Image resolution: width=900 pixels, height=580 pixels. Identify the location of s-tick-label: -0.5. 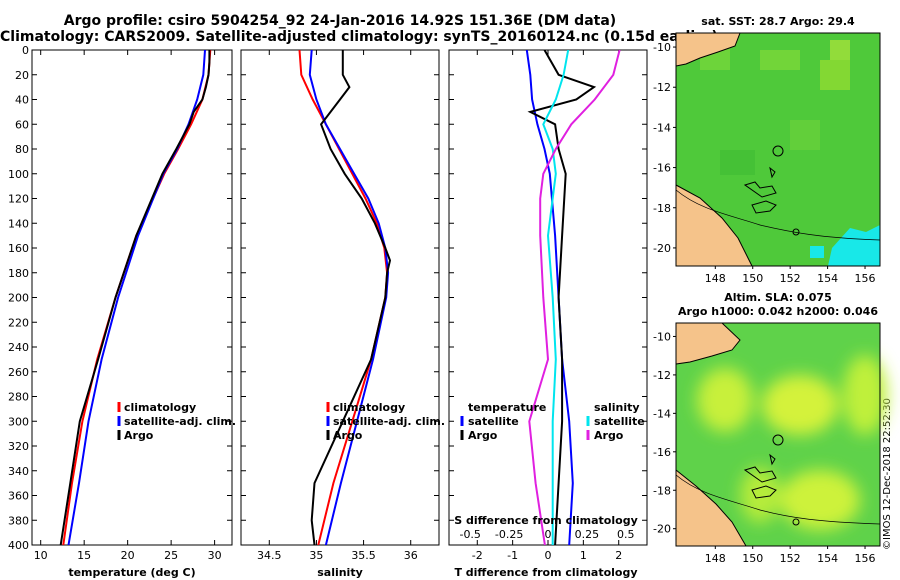
(469, 534).